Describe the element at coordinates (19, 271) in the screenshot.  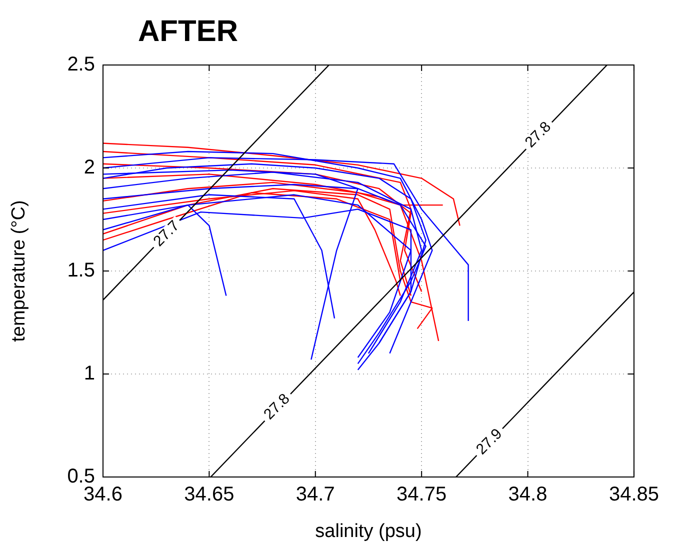
I see `y-axis-title: temperature (°C)` at that location.